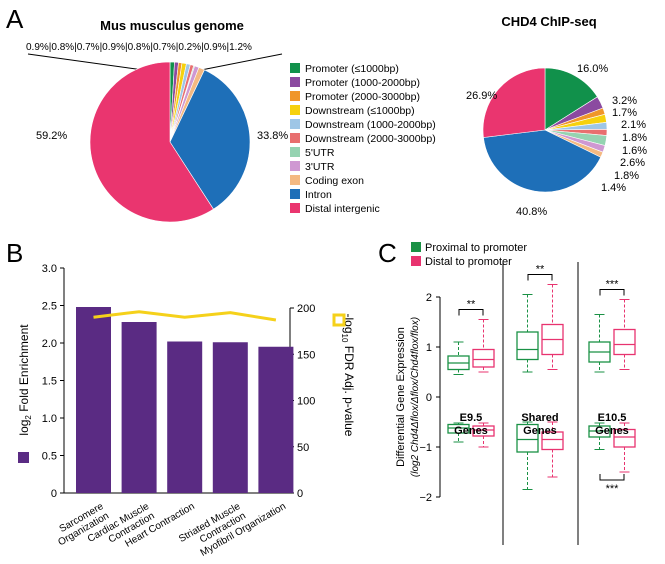 This screenshot has height=564, width=665. I want to click on bar-y2-label: -log10 FDR Adj. p-value, so click(348, 375).